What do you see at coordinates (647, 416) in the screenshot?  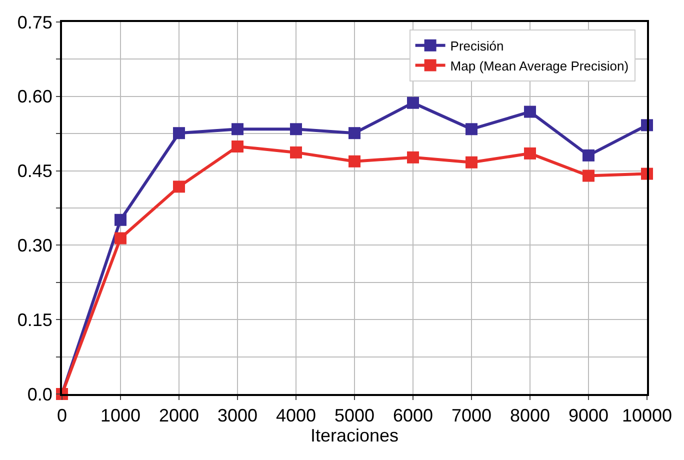 I see `x-tick-label: 10000` at bounding box center [647, 416].